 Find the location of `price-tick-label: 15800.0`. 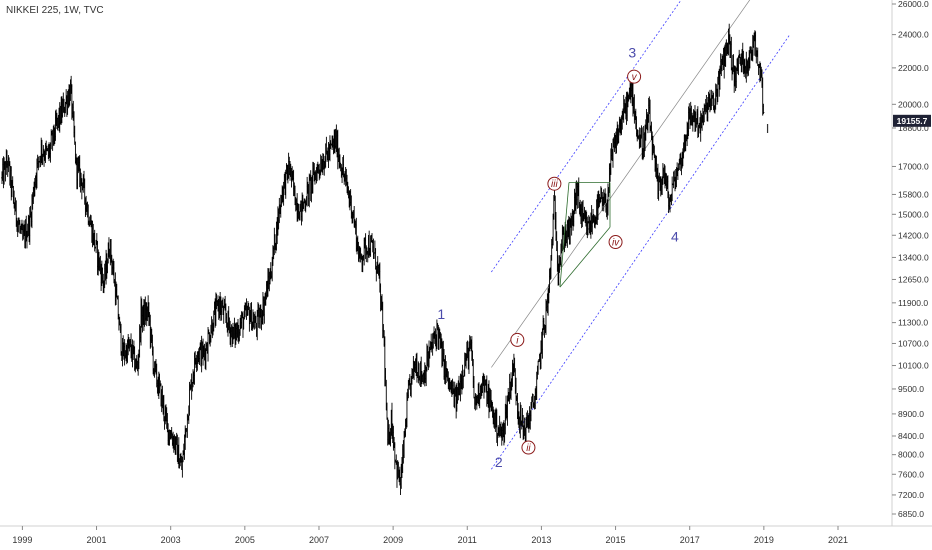

price-tick-label: 15800.0 is located at coordinates (913, 194).